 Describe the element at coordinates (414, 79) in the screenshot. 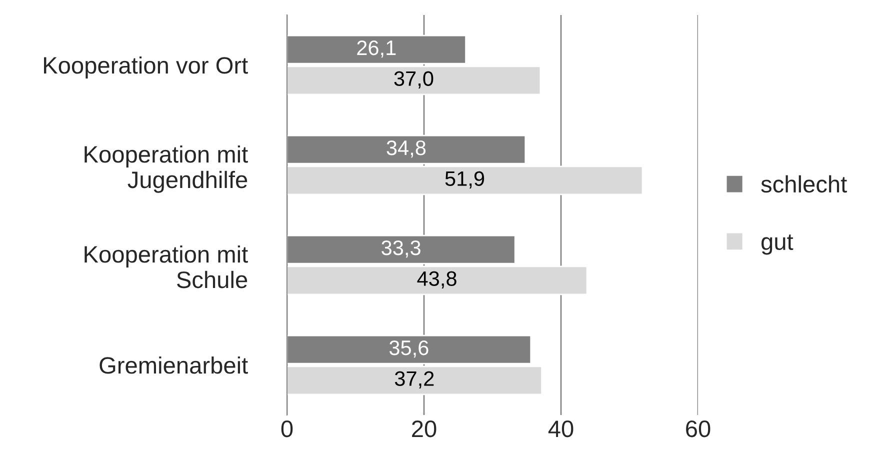

I see `data-label: 37,0` at that location.